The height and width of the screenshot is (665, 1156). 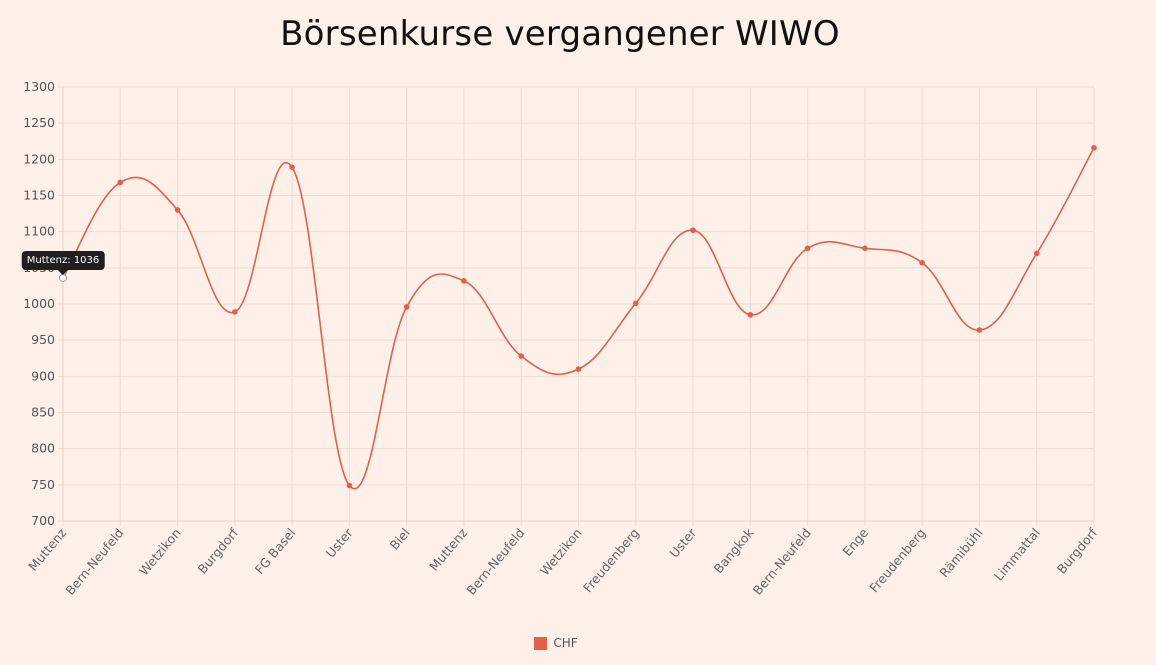 I want to click on x-tick-label: Rämibühl, so click(x=960, y=552).